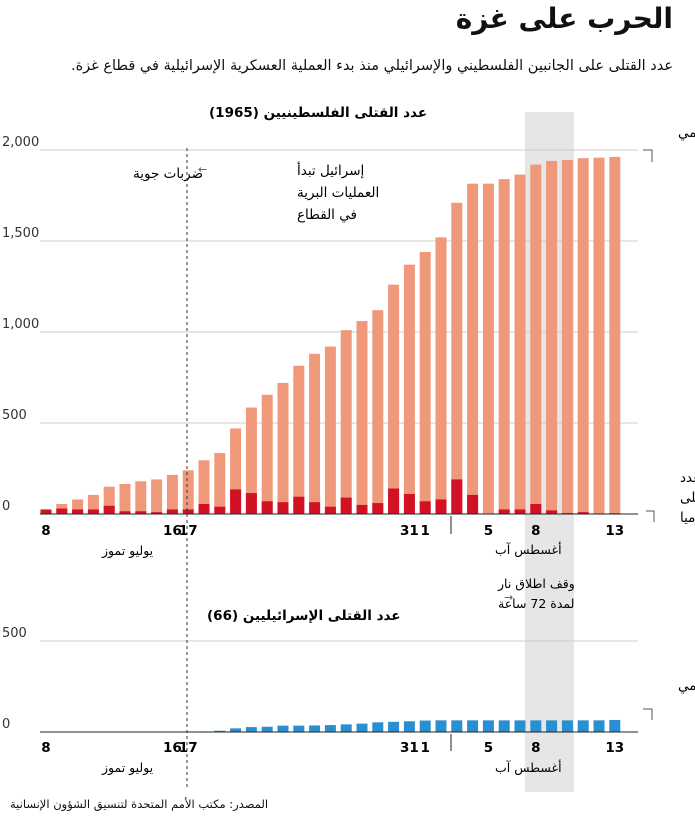 This screenshot has width=695, height=819. Describe the element at coordinates (650, 516) in the screenshot. I see `daily-bracket` at that location.